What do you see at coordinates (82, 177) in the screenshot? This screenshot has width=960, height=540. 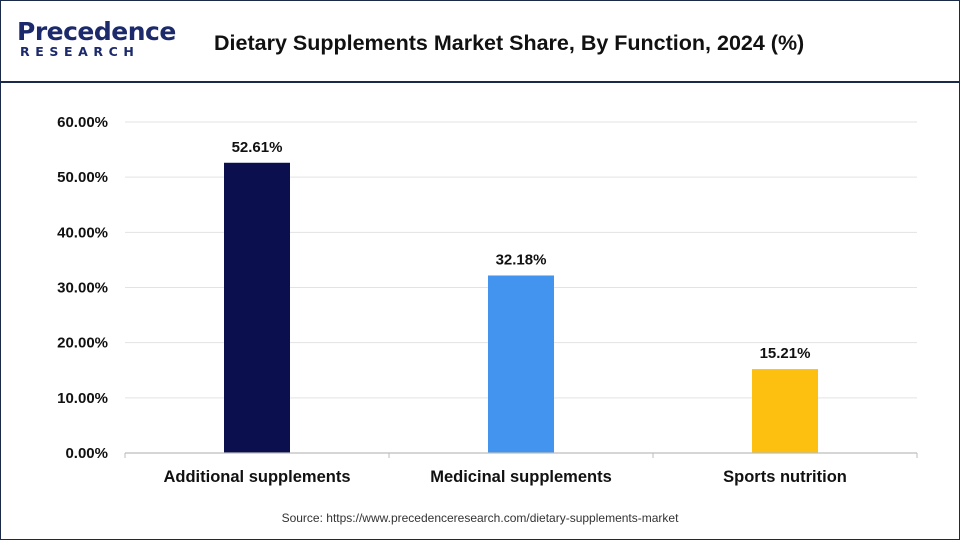 I see `y-tick-label: 50.00%` at bounding box center [82, 177].